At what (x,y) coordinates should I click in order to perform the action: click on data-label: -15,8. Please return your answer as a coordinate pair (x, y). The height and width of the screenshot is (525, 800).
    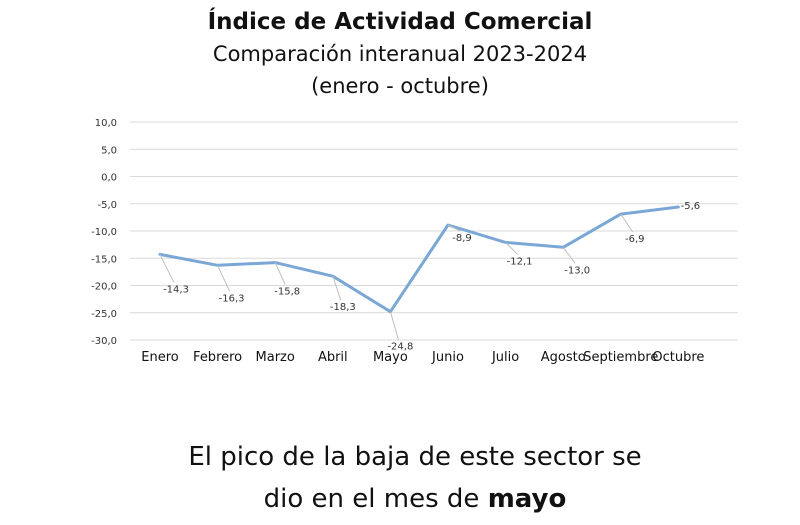
    Looking at the image, I should click on (287, 292).